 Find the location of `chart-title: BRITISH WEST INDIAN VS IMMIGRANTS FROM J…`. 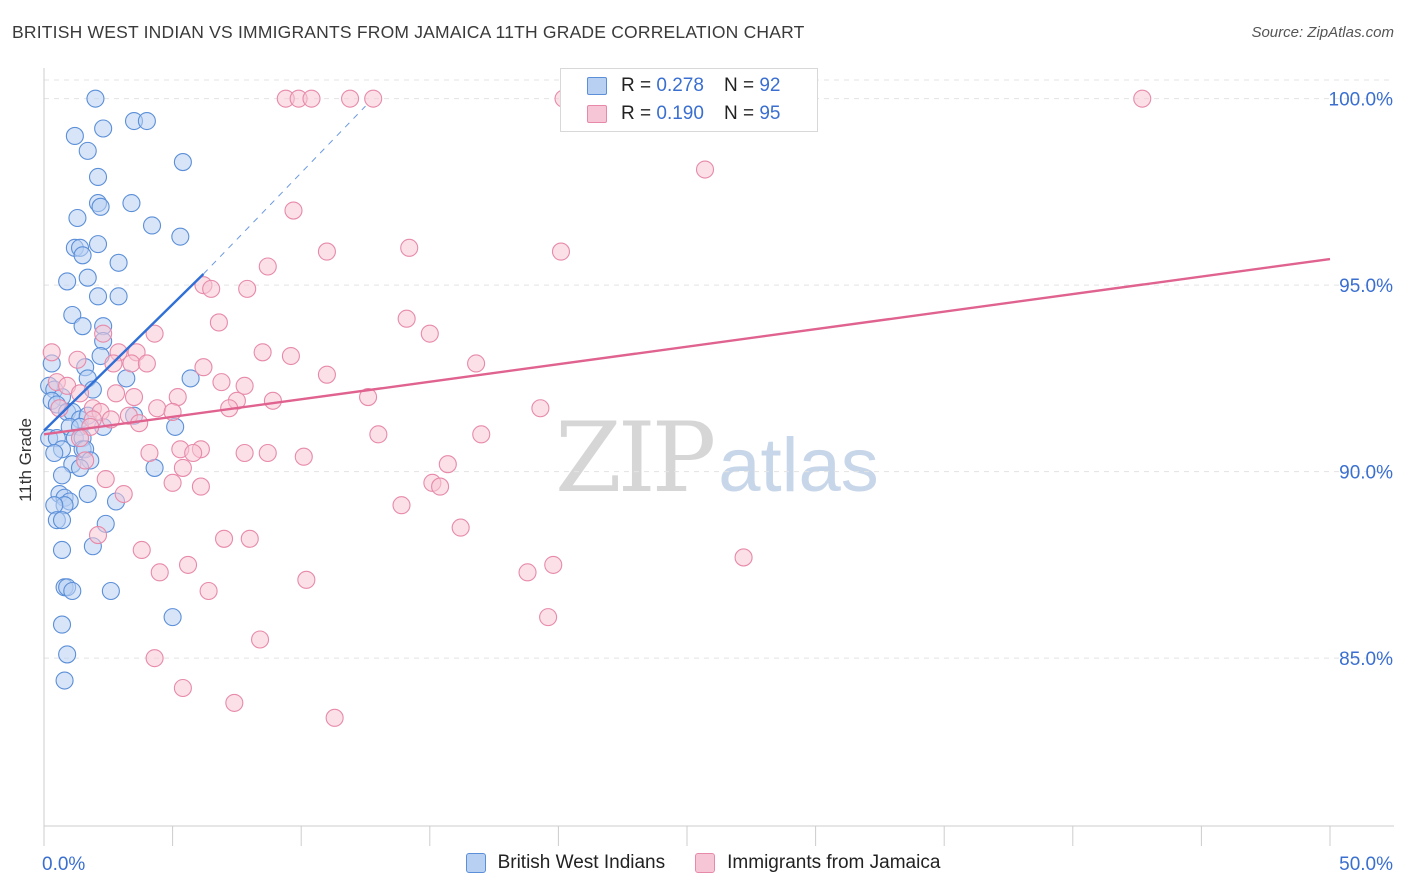

chart-title: BRITISH WEST INDIAN VS IMMIGRANTS FROM J… is located at coordinates (408, 32).